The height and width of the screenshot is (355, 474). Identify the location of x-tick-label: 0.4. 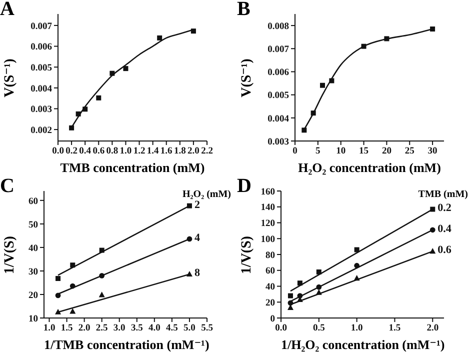
(85, 151).